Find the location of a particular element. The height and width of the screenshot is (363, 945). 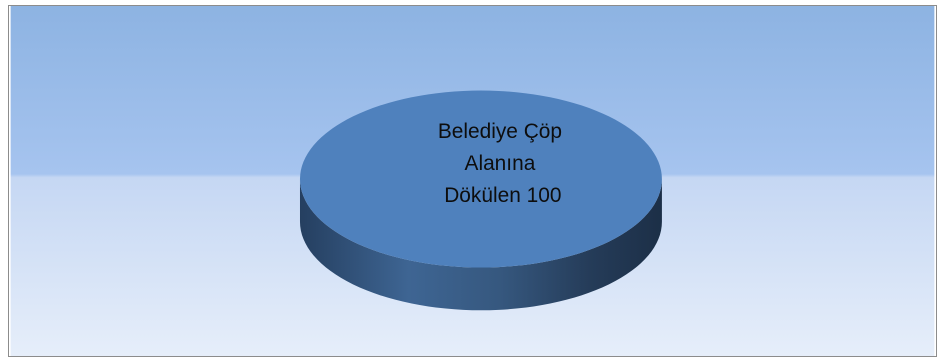

data-label: Belediye Çöp Alanına Dökülen 100 is located at coordinates (503, 163).